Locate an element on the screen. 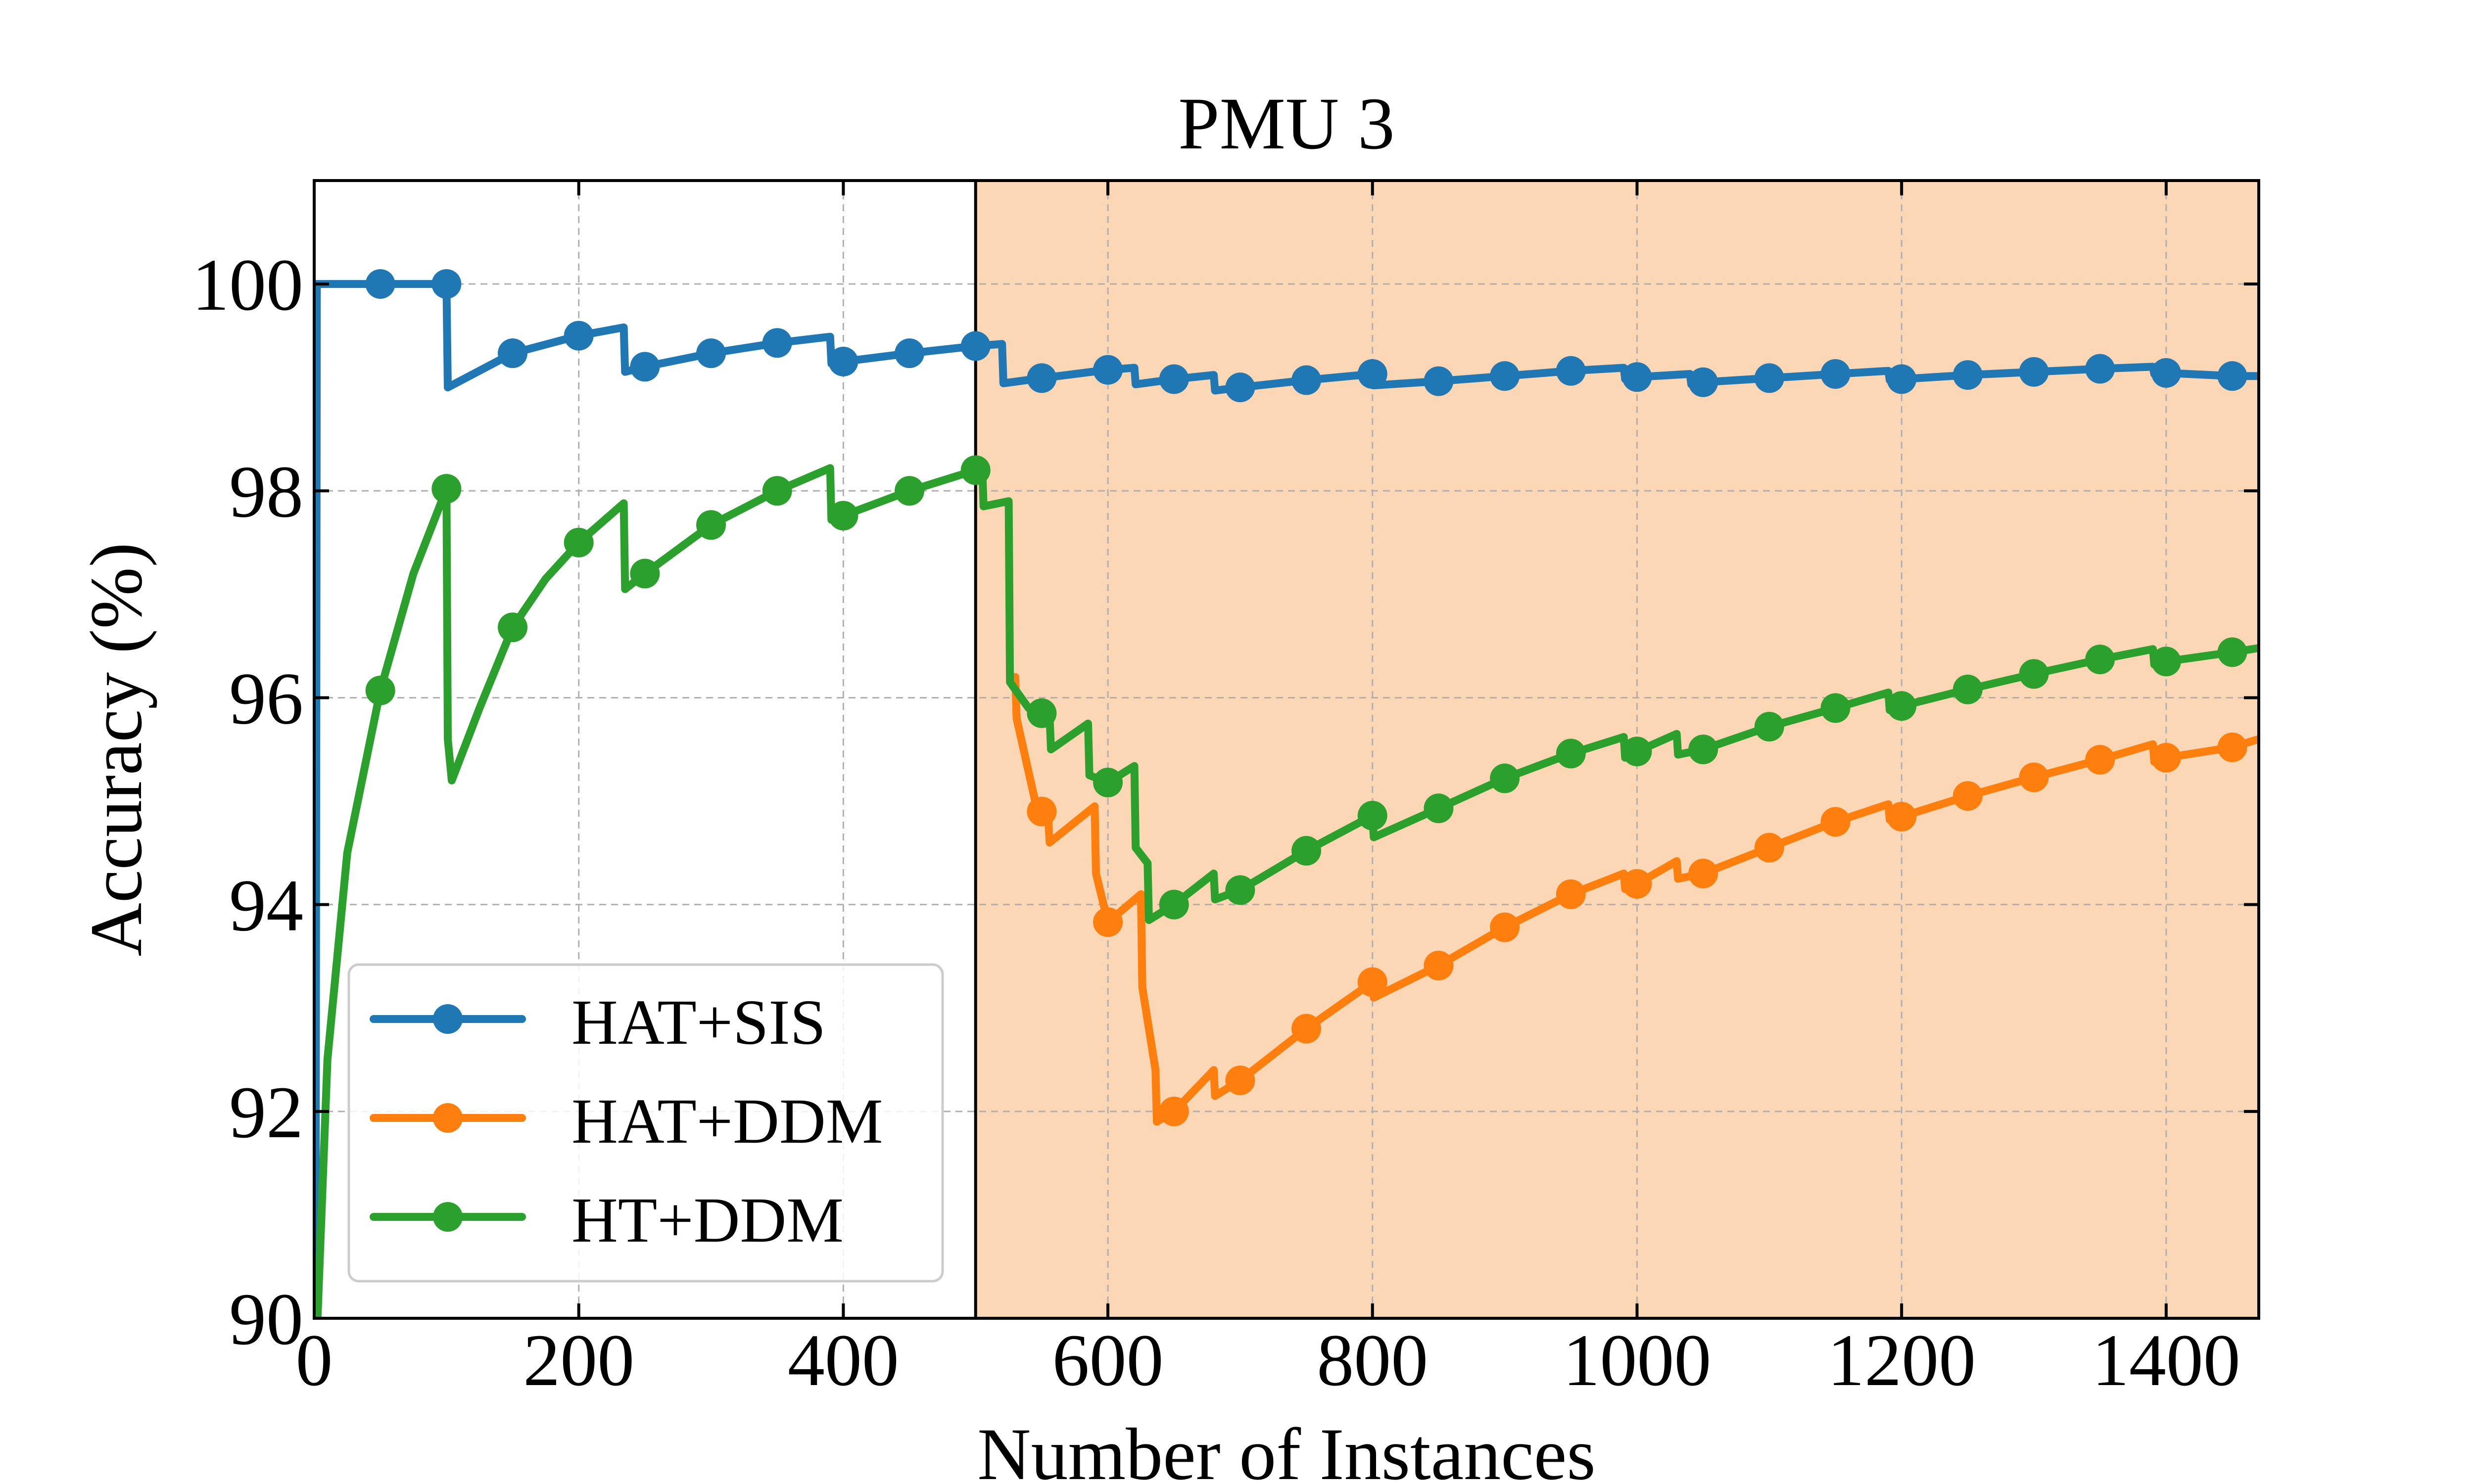 The image size is (2474, 1484). y-tick-label: 94 is located at coordinates (266, 906).